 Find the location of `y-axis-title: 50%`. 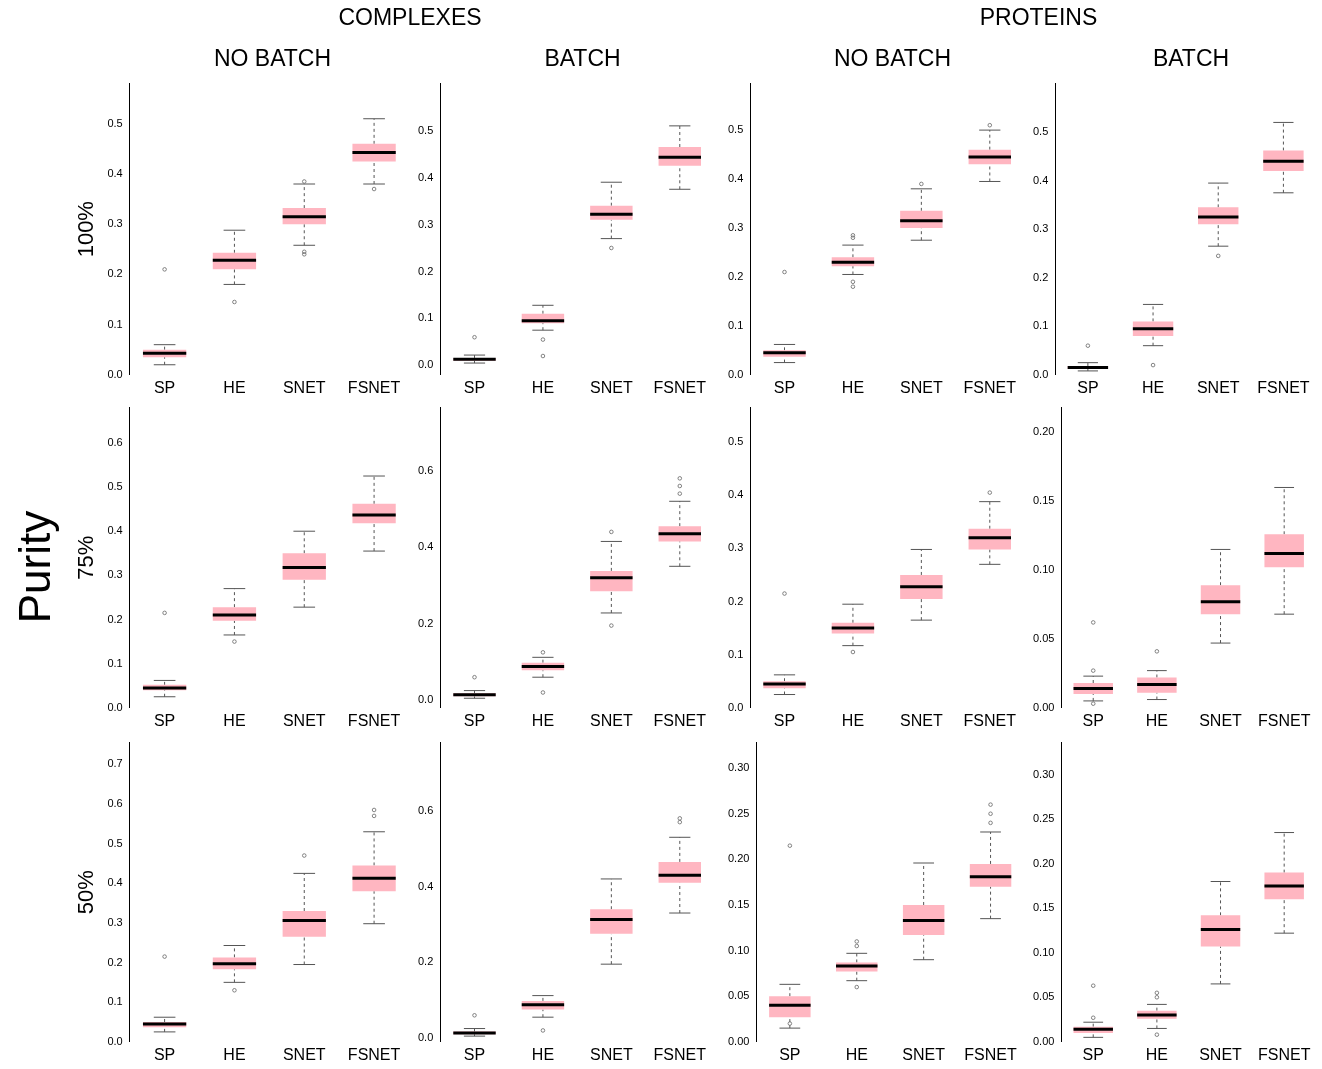

y-axis-title: 50% is located at coordinates (86, 892).